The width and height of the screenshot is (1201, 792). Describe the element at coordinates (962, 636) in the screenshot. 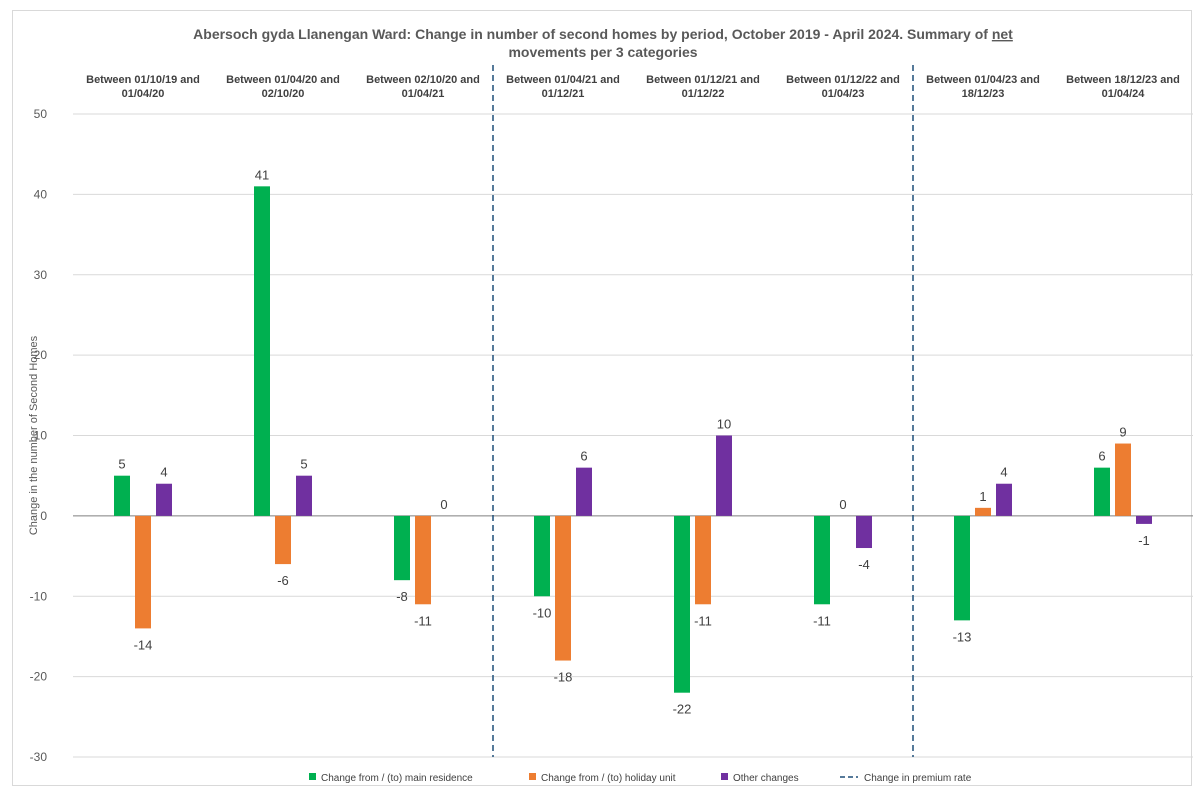

I see `data-label: -13` at that location.